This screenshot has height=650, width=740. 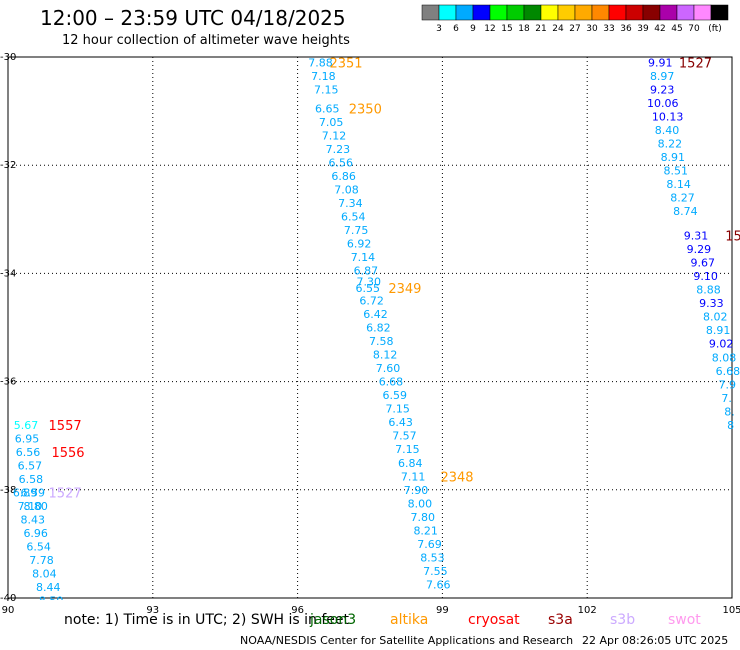 What do you see at coordinates (685, 211) in the screenshot?
I see `swh-value: 8.74` at bounding box center [685, 211].